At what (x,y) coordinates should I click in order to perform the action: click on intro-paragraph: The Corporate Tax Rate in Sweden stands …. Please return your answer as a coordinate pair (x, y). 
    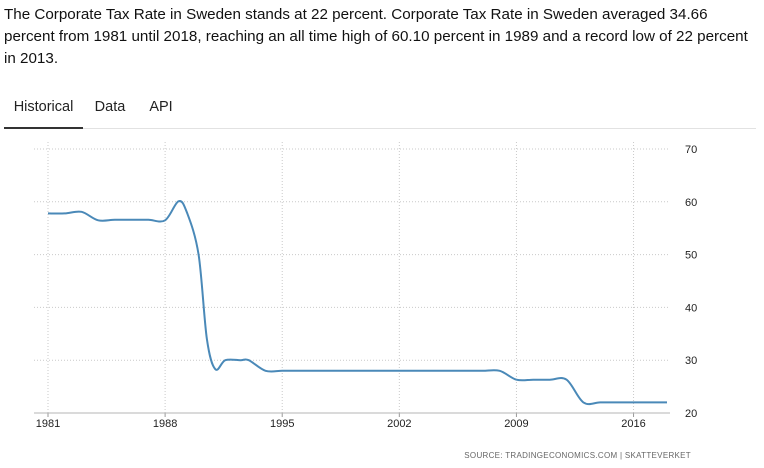
    Looking at the image, I should click on (376, 36).